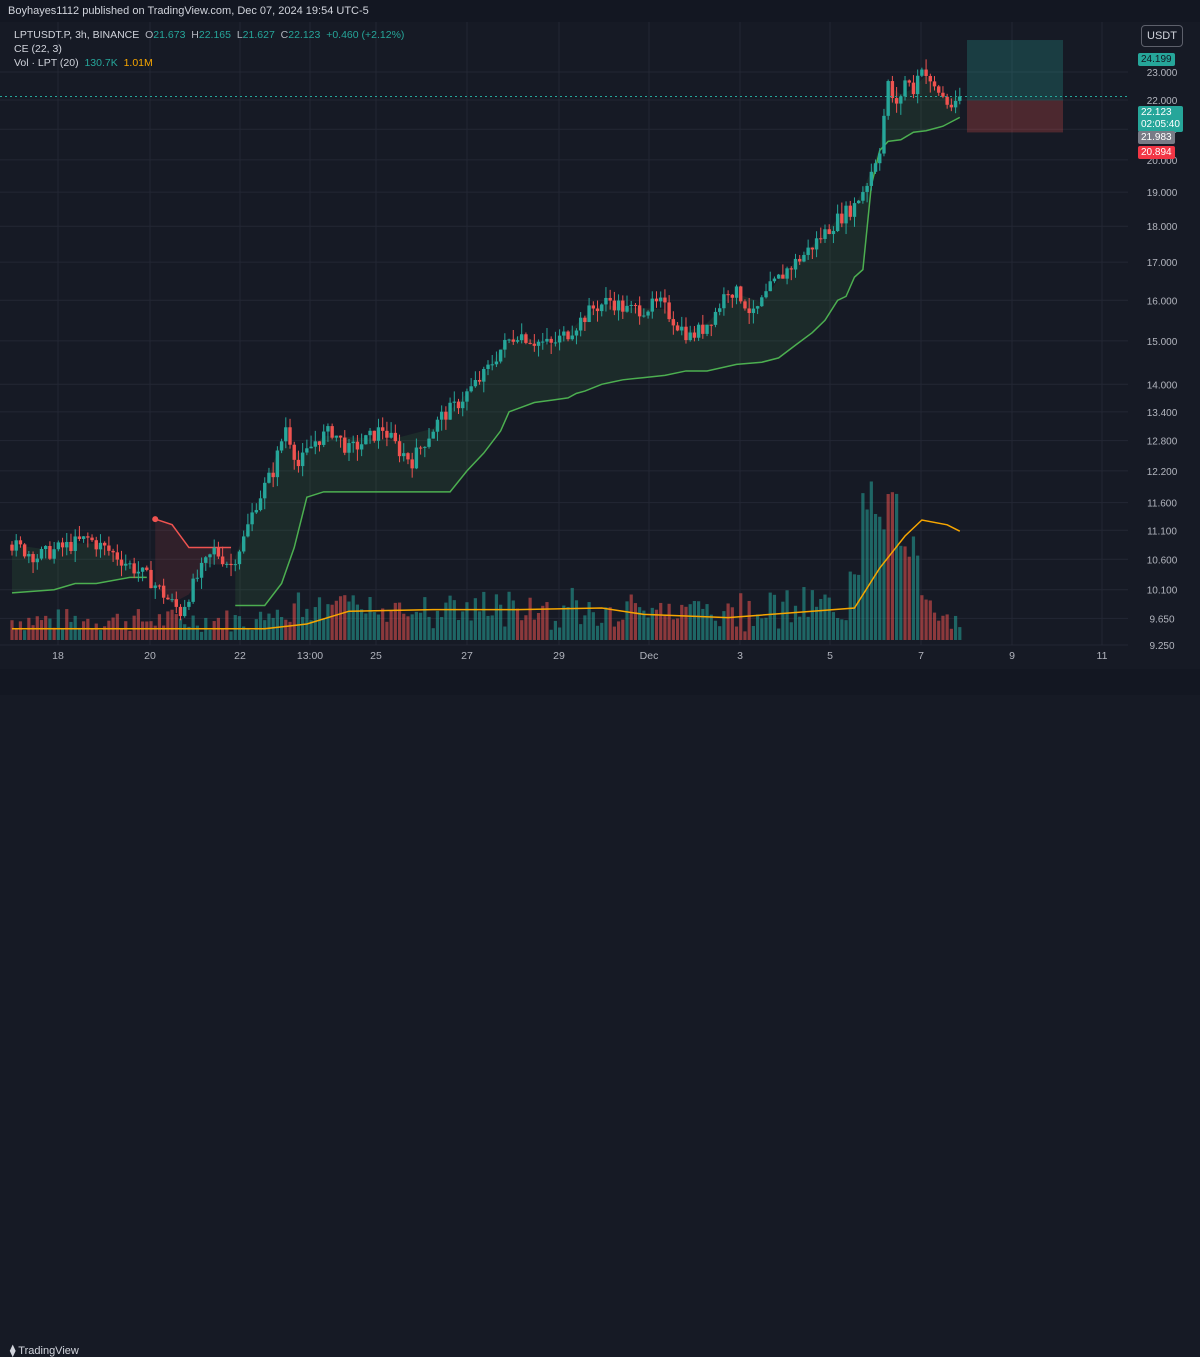 This screenshot has width=1200, height=1357. Describe the element at coordinates (13, 1351) in the screenshot. I see `tradingview-logo-icon: ⧫` at that location.